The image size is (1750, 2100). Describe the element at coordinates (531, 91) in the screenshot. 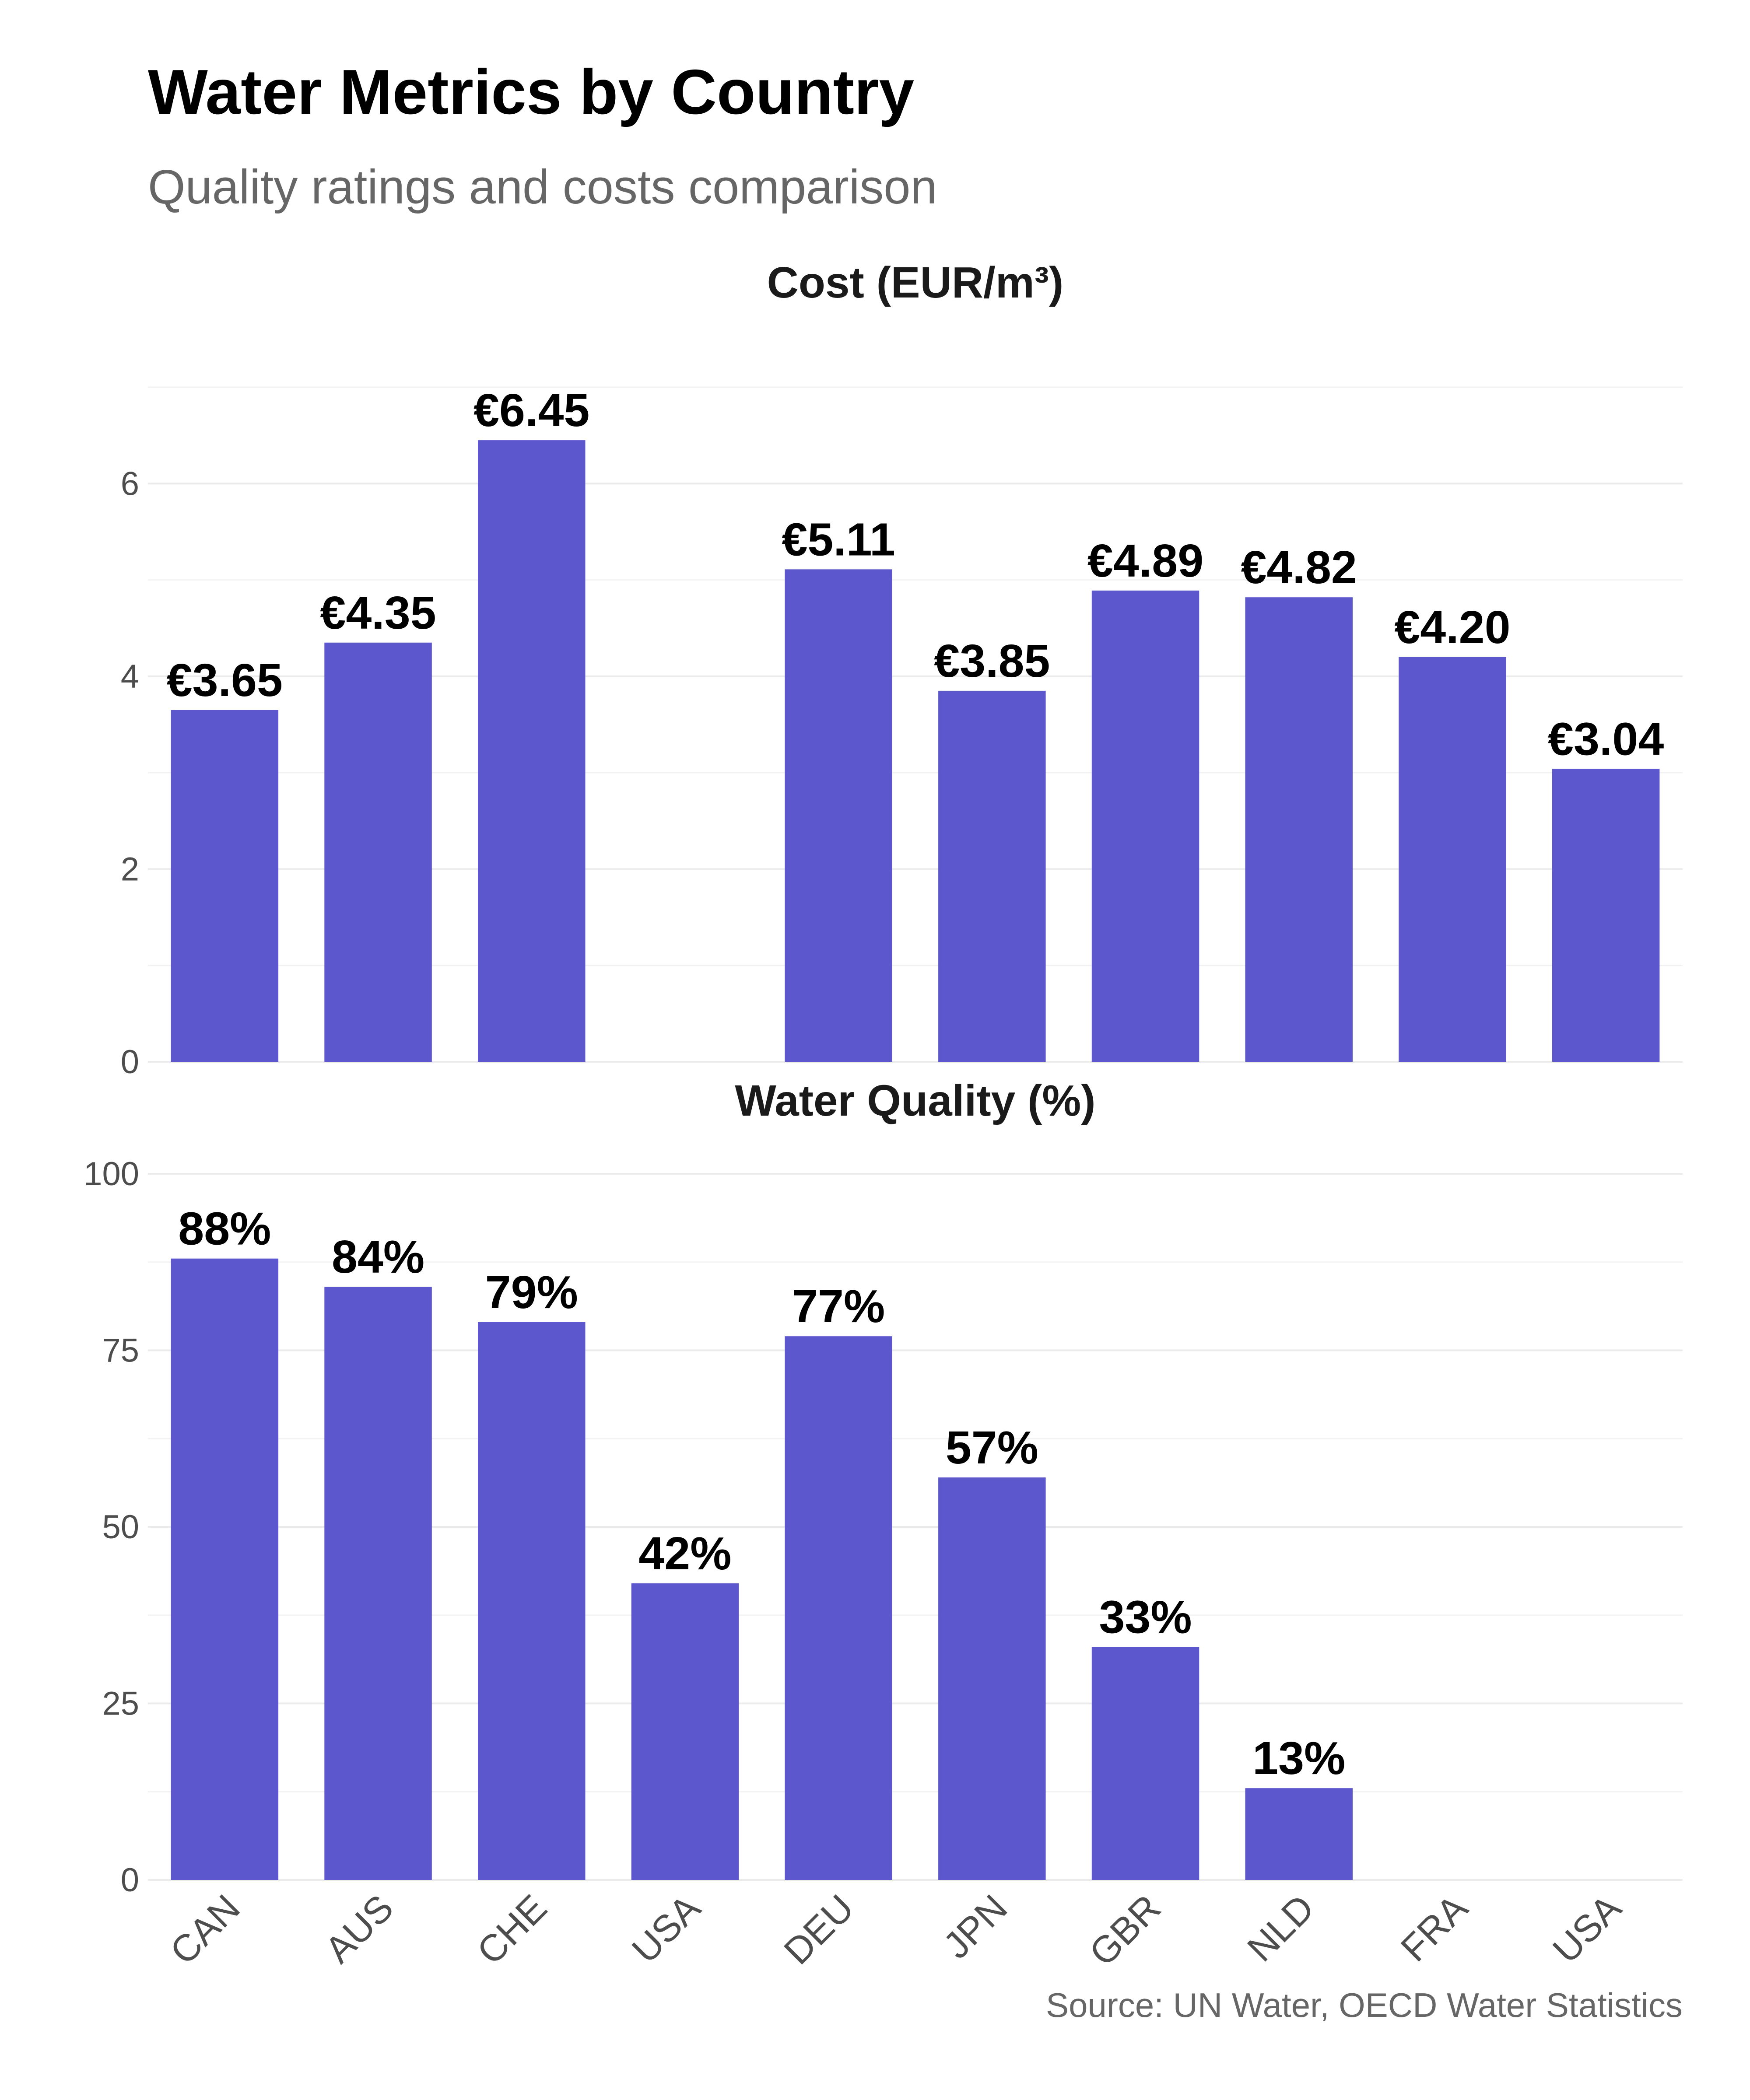

I see `chart-title: Water Metrics by Country` at that location.